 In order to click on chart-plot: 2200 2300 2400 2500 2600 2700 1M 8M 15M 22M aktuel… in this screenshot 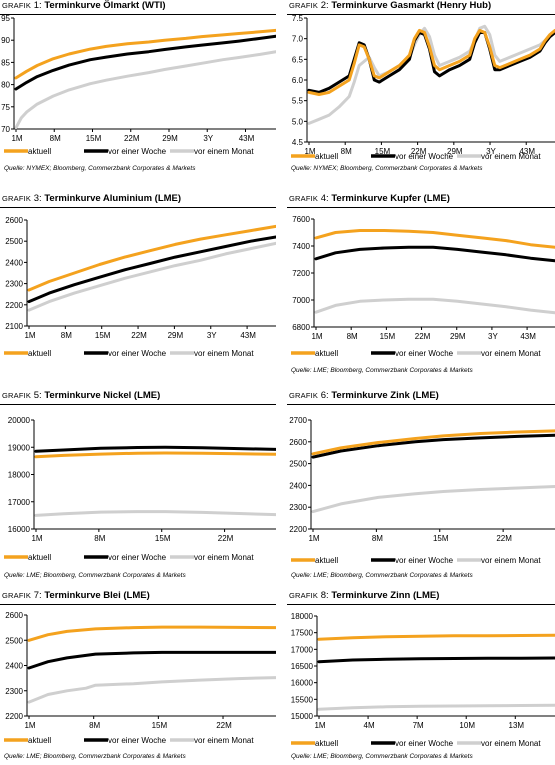, I will do `click(422, 490)`.